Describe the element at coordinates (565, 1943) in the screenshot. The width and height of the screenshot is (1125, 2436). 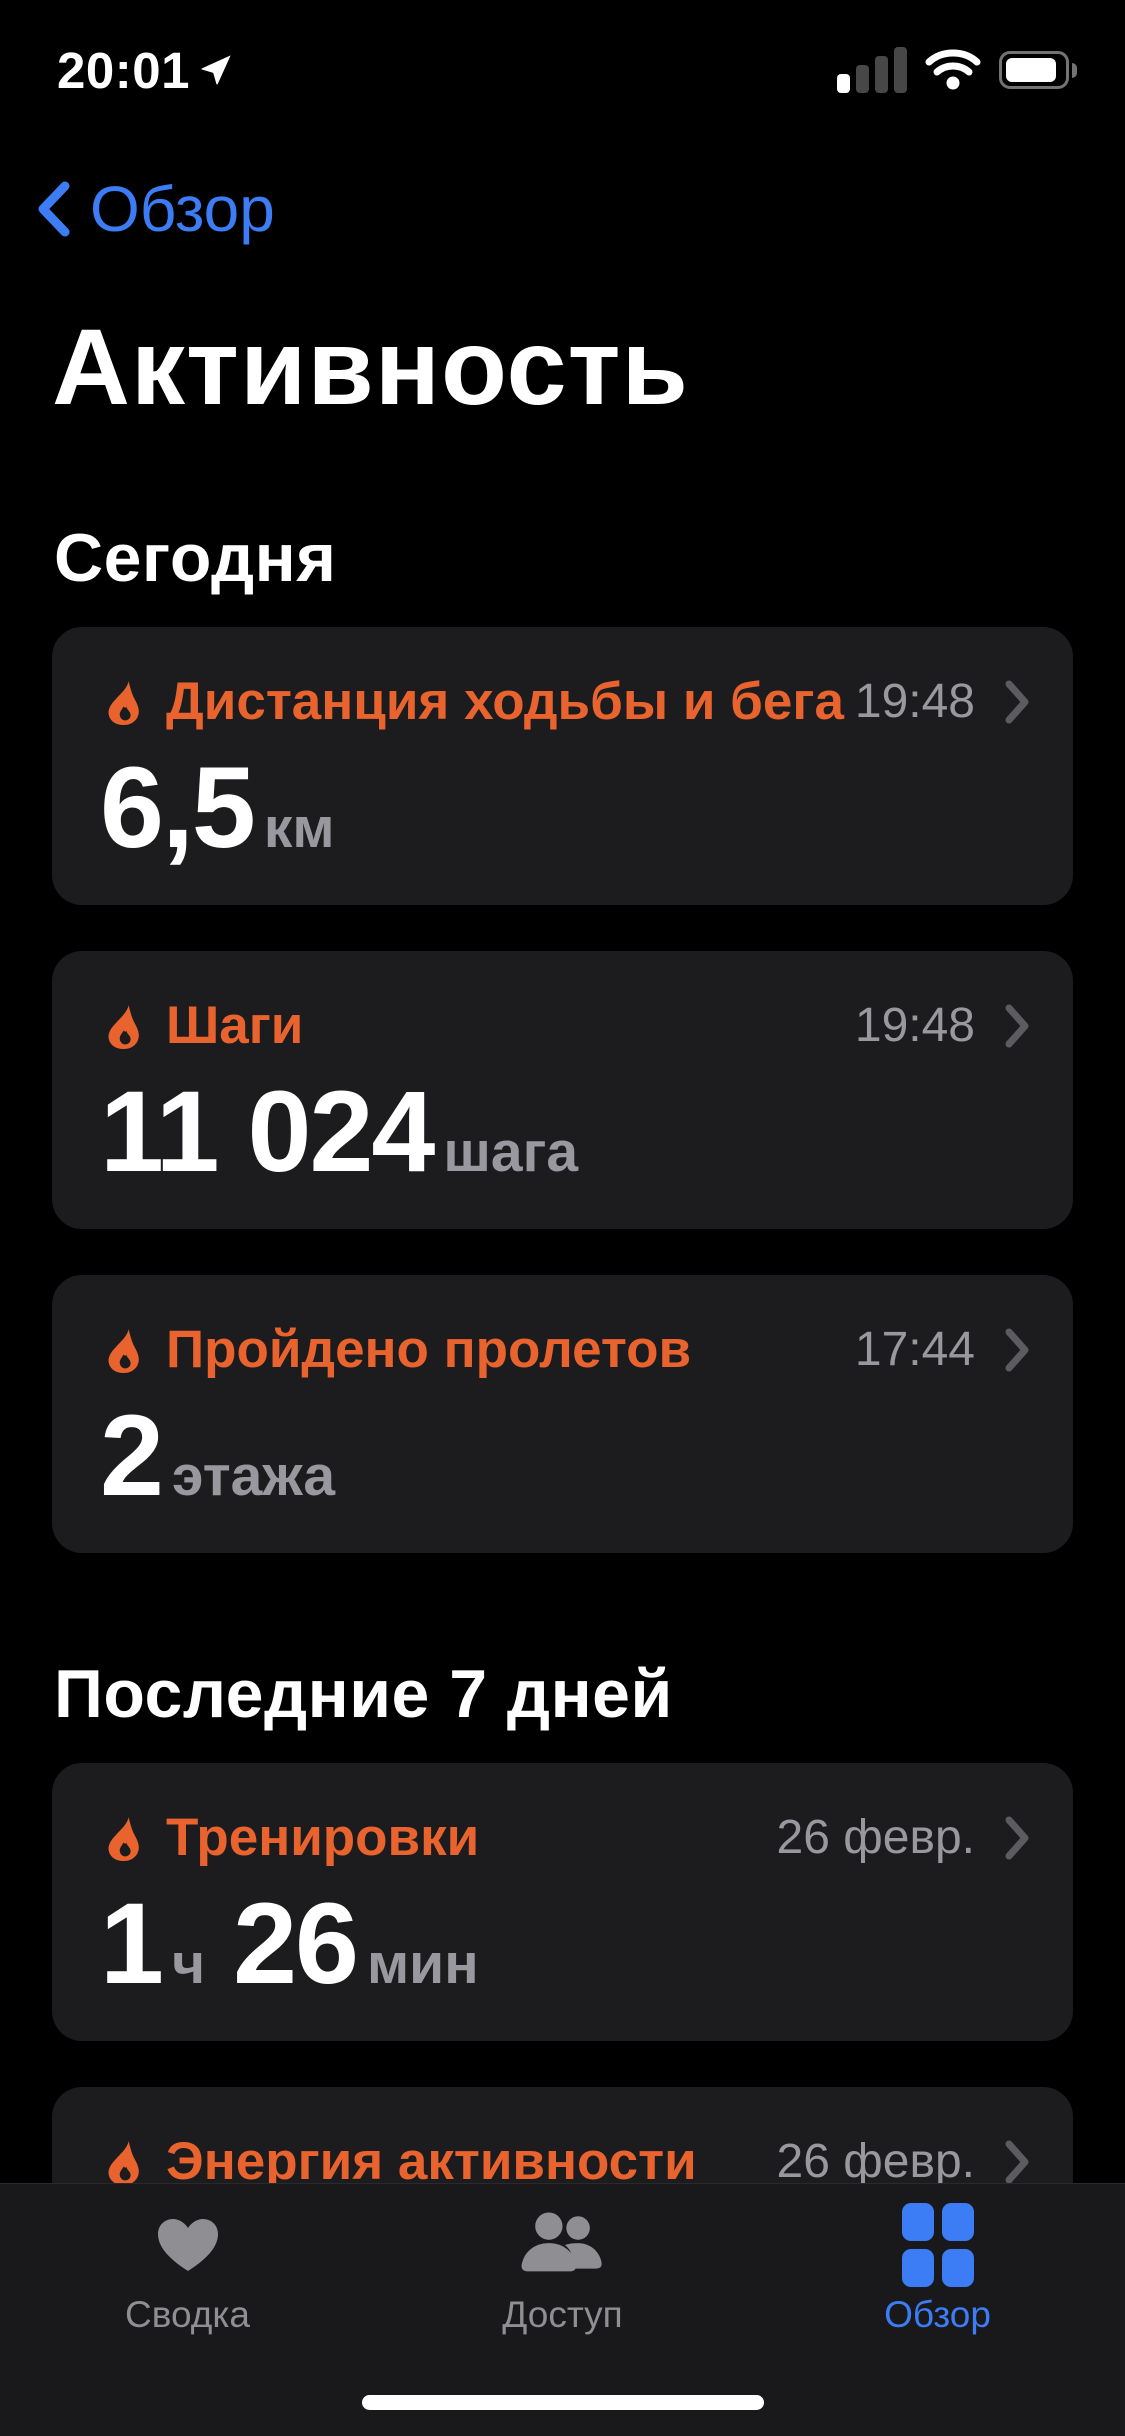
I see `card-value: 1 ч 26 мин` at that location.